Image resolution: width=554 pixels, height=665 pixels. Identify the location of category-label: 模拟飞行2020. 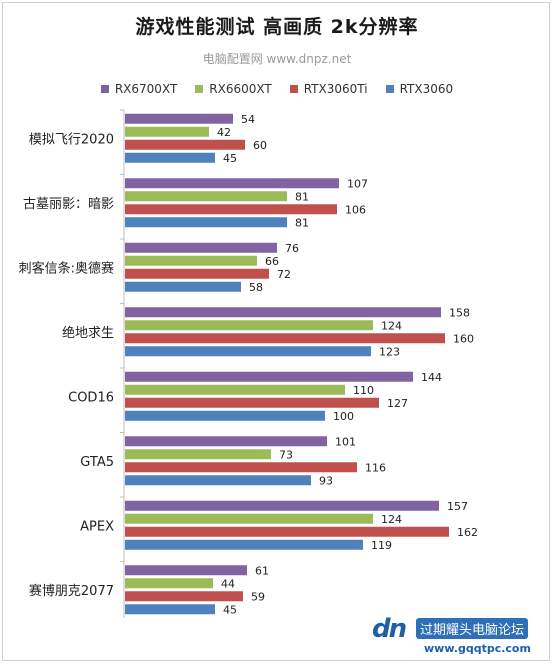
(71, 139).